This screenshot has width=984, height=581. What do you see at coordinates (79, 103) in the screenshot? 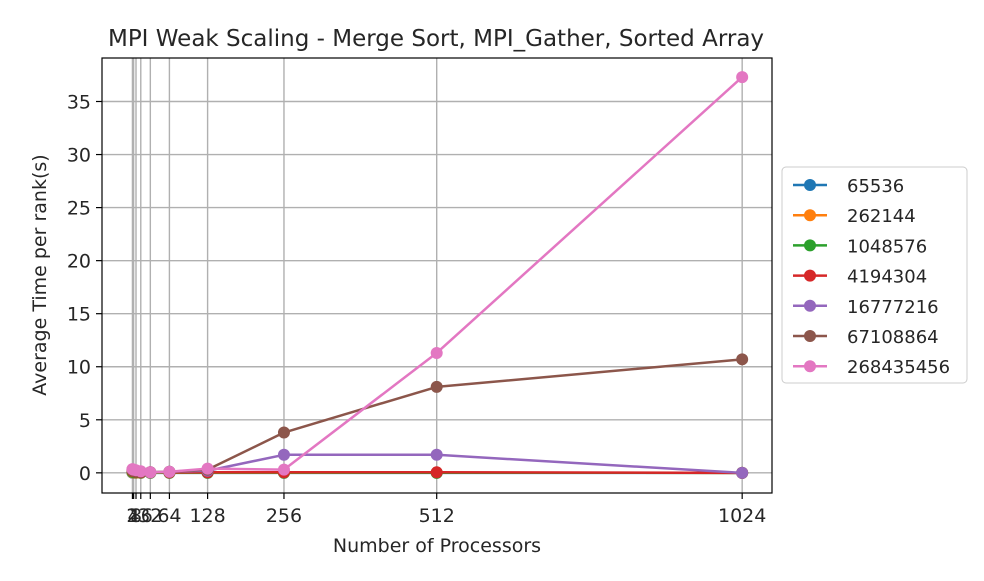
I see `y-tick-label: 35` at bounding box center [79, 103].